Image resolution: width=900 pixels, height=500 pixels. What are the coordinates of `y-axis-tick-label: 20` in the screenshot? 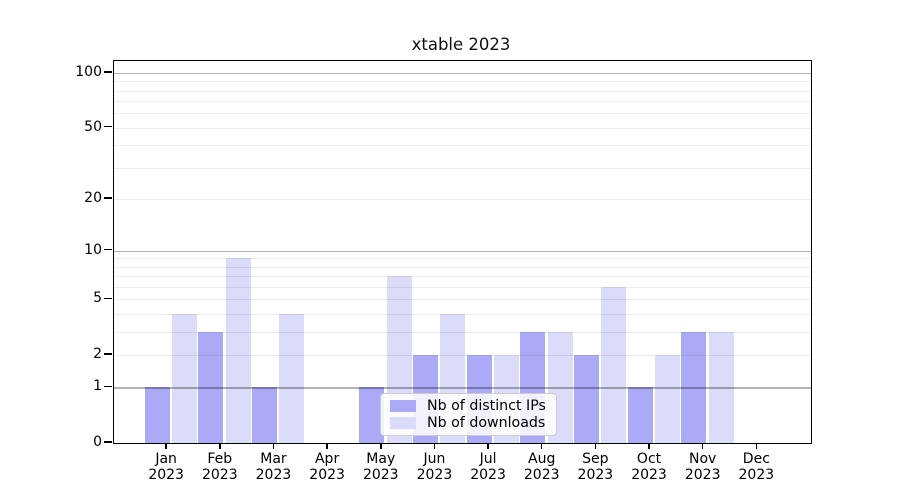 It's located at (93, 197).